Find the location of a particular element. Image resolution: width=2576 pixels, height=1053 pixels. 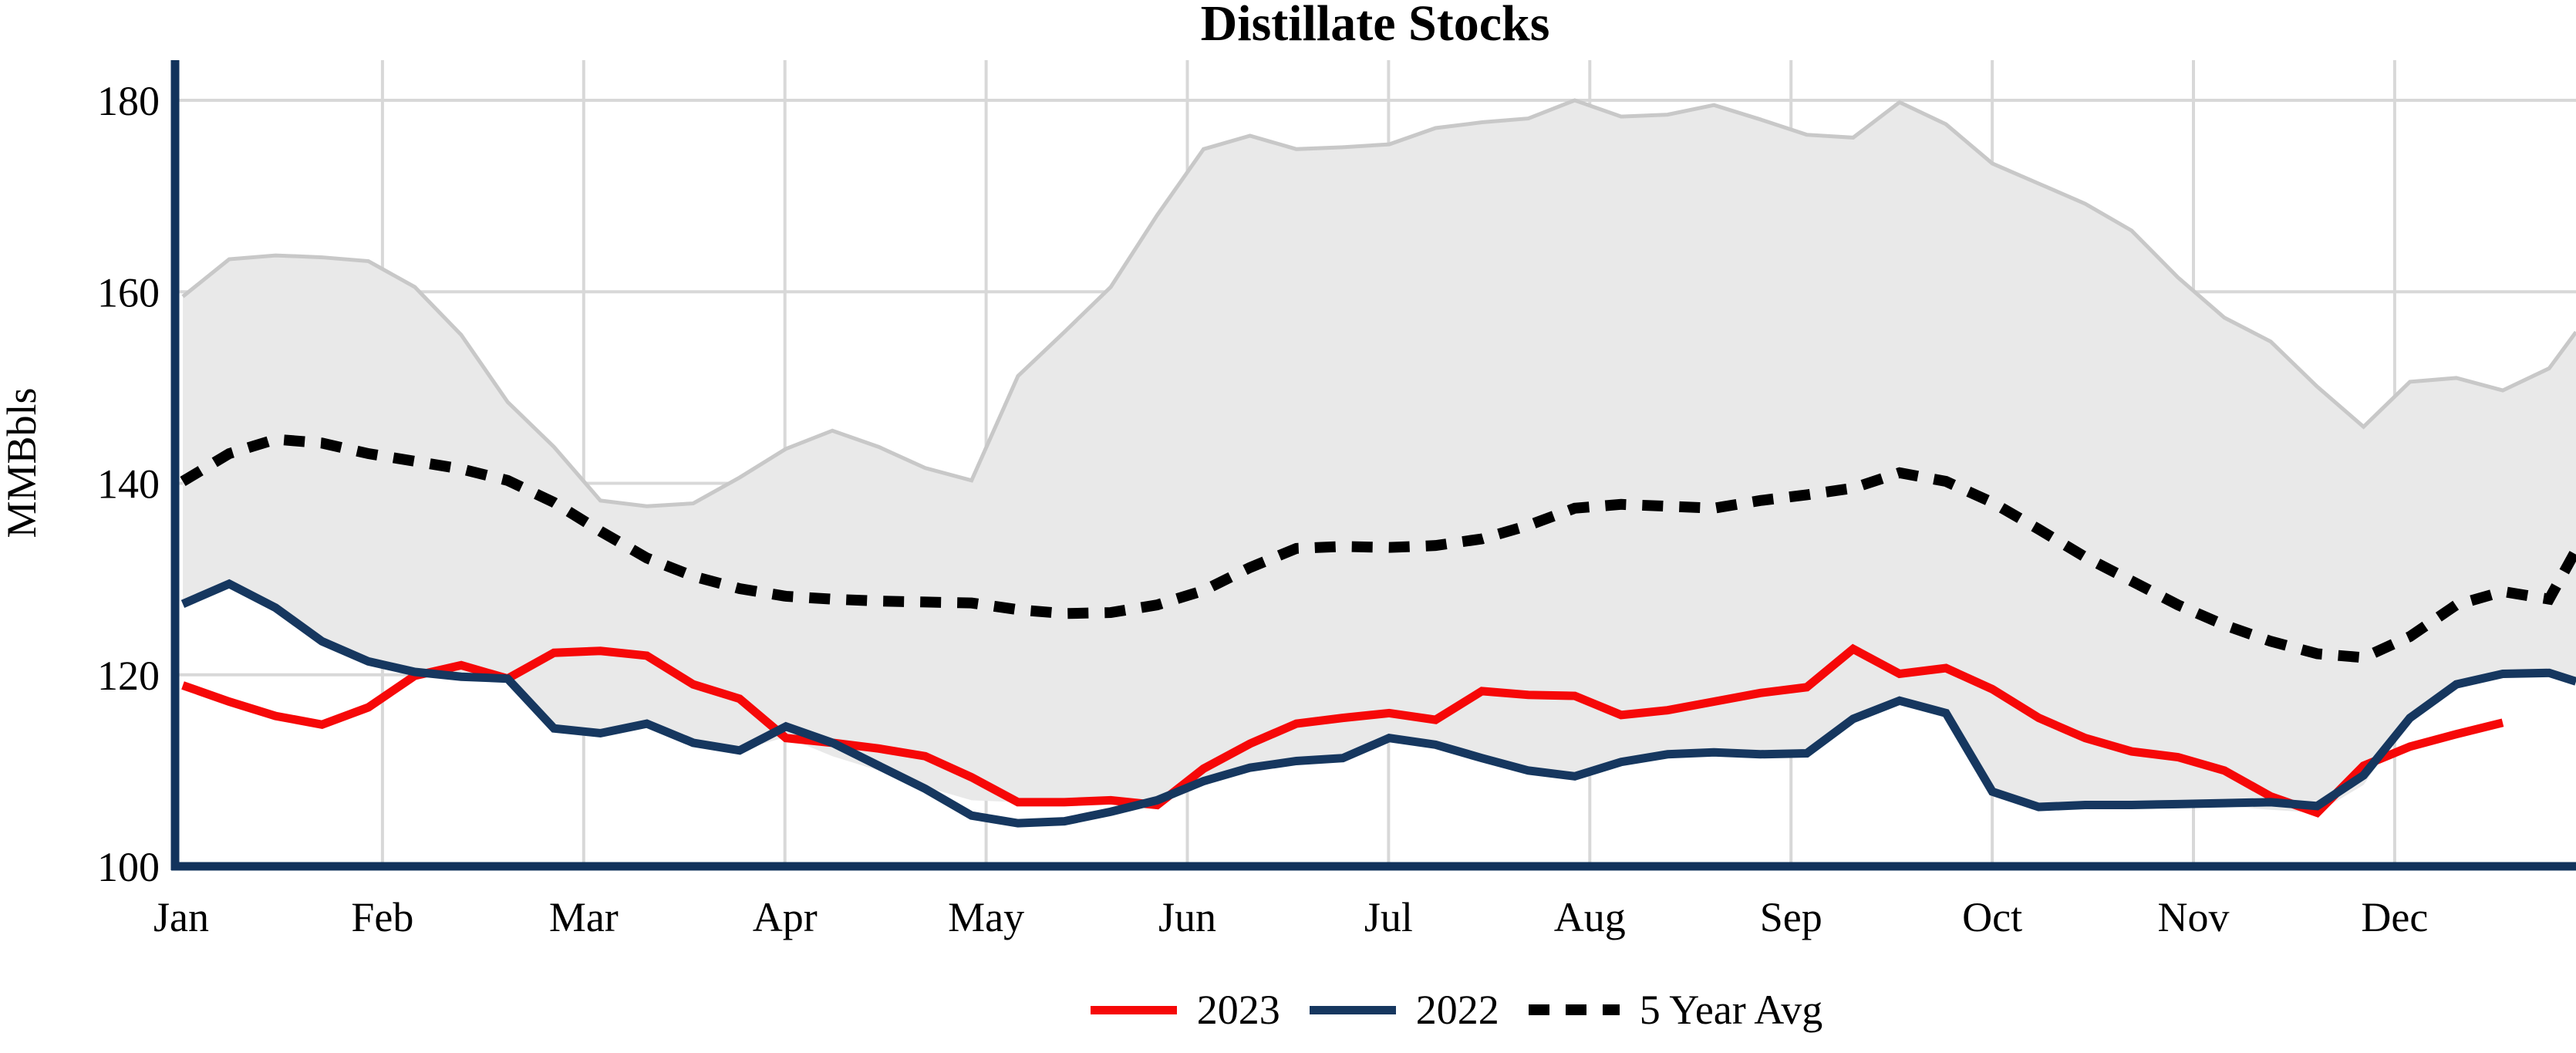

y-tick-140: 140 is located at coordinates (128, 484).